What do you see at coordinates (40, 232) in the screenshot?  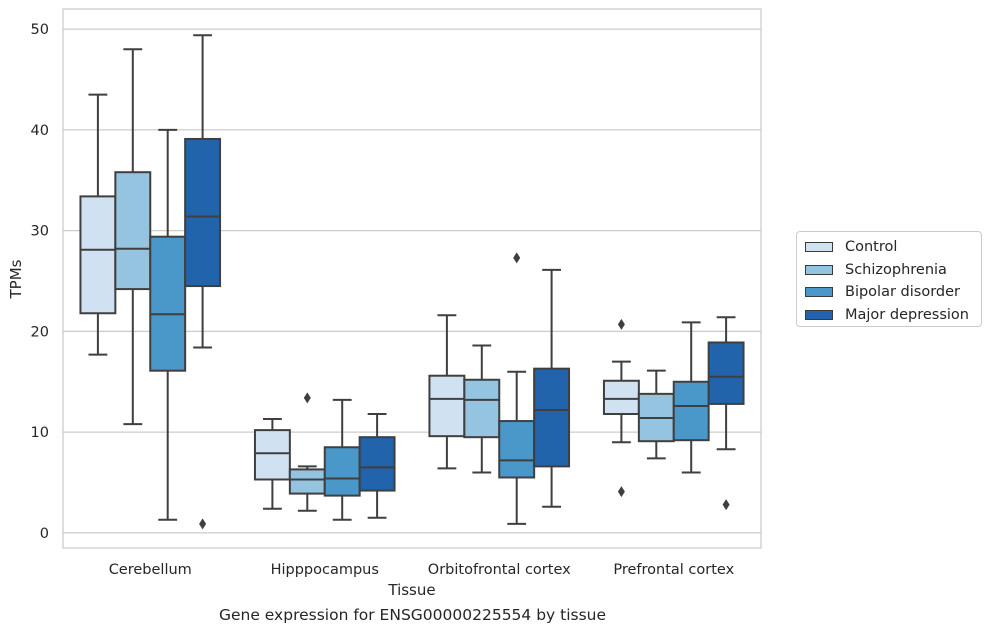 I see `y-tick-label: 30` at bounding box center [40, 232].